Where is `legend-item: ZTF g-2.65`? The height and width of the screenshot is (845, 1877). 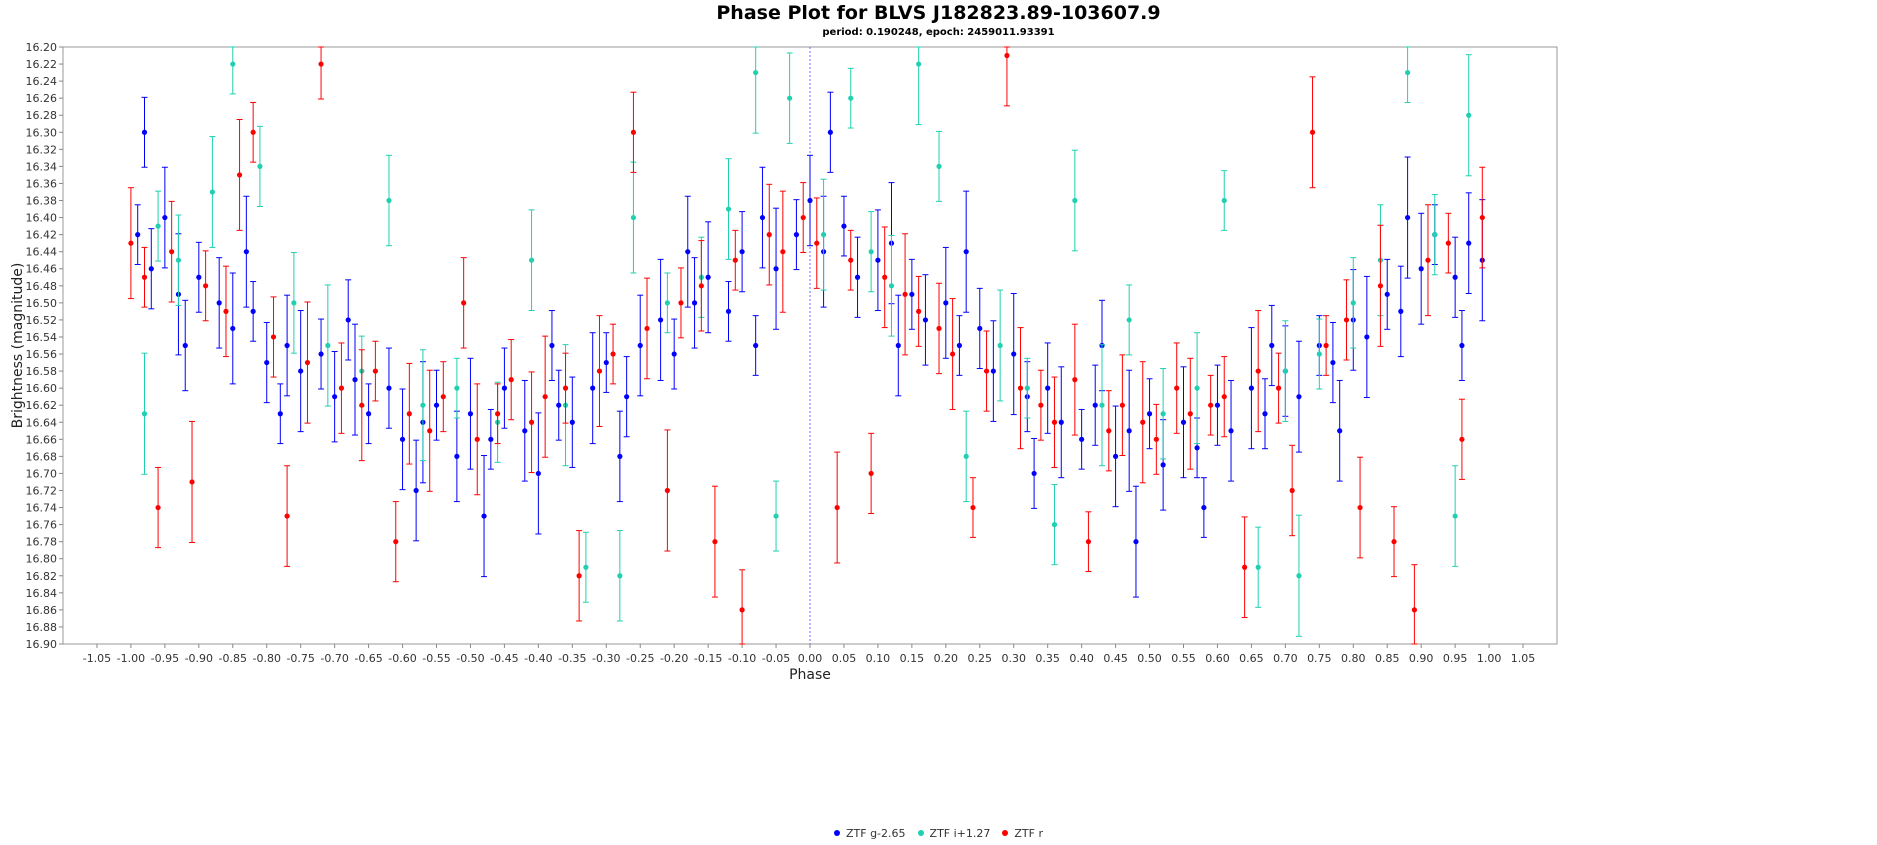
legend-item: ZTF g-2.65 is located at coordinates (870, 833).